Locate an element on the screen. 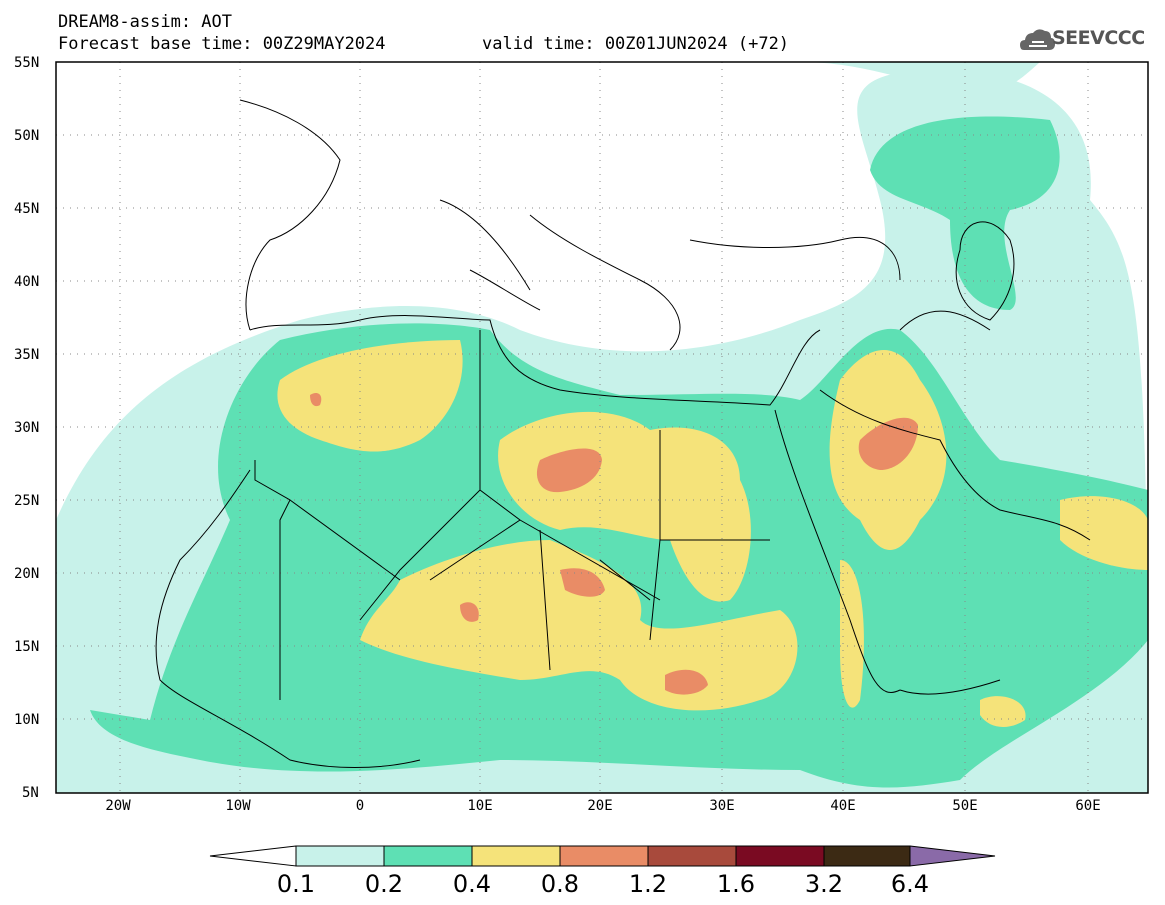 The image size is (1165, 905). cloud-logo-icon is located at coordinates (1037, 39).